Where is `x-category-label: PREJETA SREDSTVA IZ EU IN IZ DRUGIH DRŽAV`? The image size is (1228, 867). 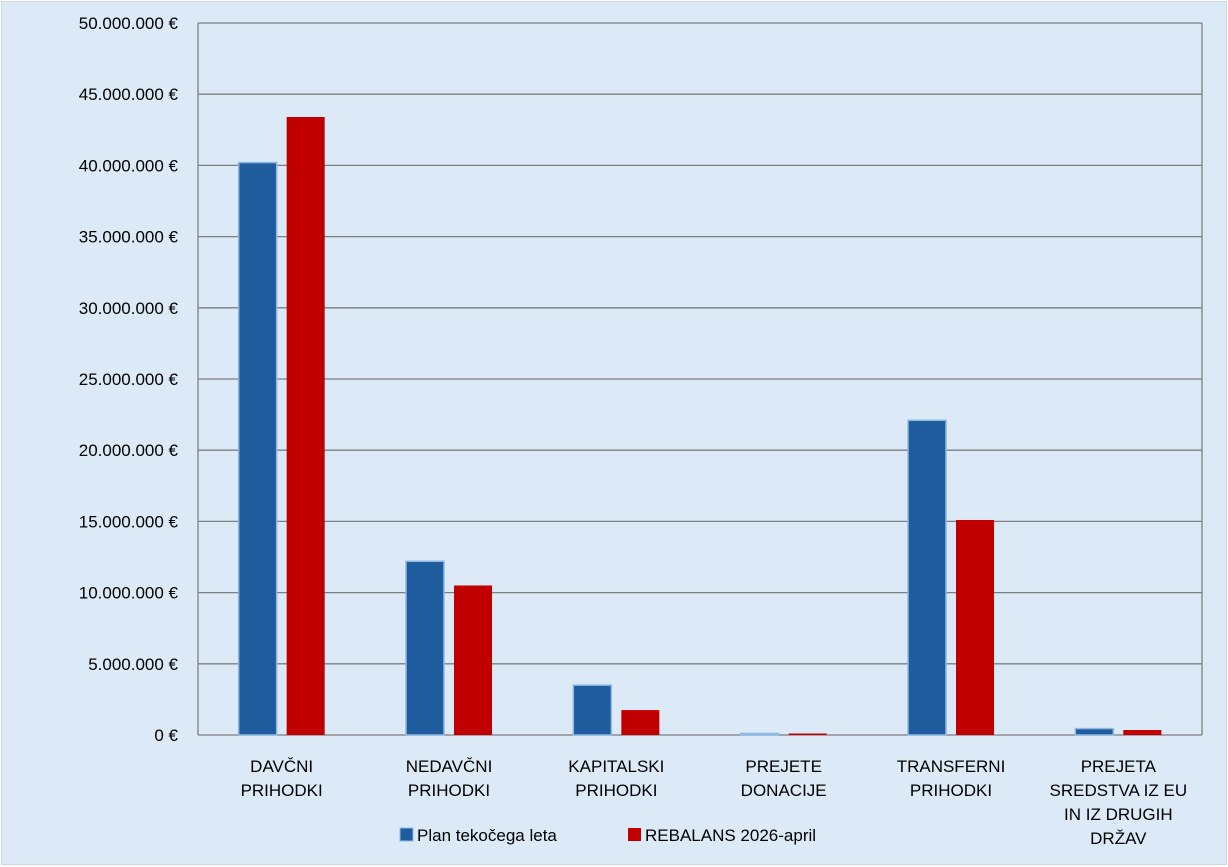
x-category-label: PREJETA SREDSTVA IZ EU IN IZ DRUGIH DRŽAV is located at coordinates (1119, 802).